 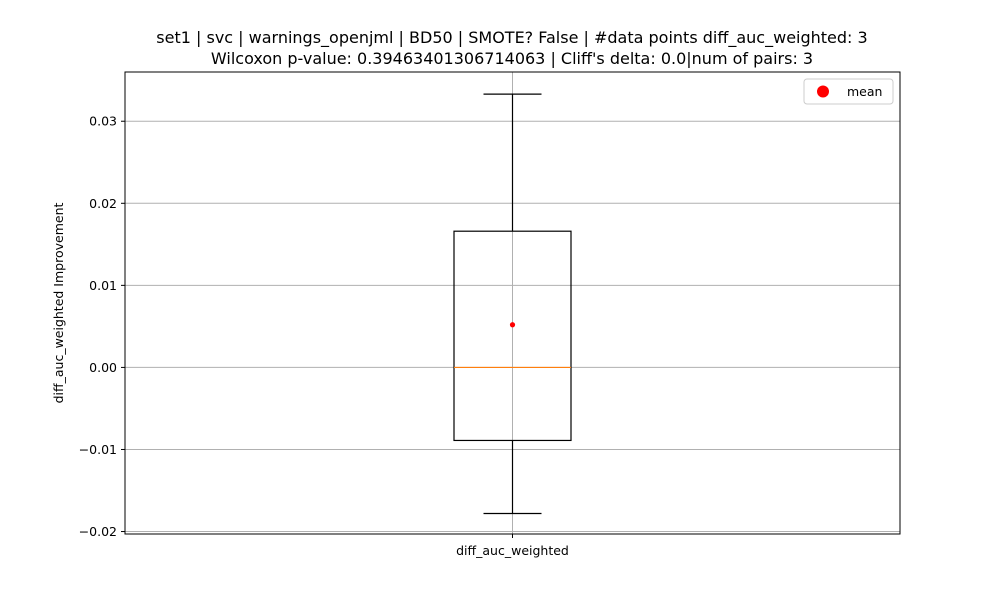 I want to click on y-axis-ticks: −0.02 −0.01 0.00 0.01 0.02 0.03, so click(x=102, y=326).